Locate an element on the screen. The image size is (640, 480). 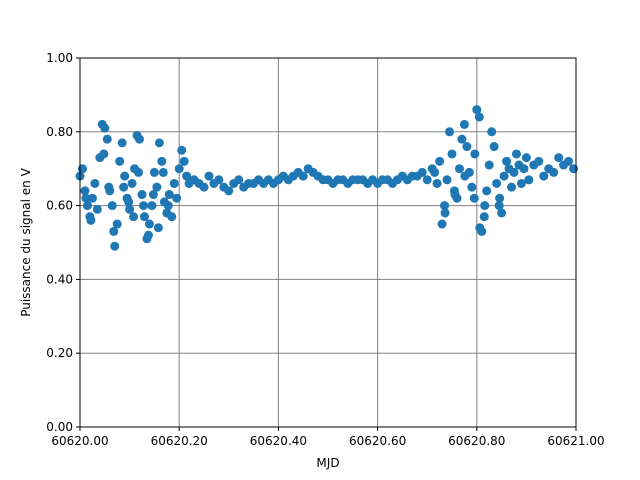
y-axis-label: Puissance du signal en V is located at coordinates (26, 241).